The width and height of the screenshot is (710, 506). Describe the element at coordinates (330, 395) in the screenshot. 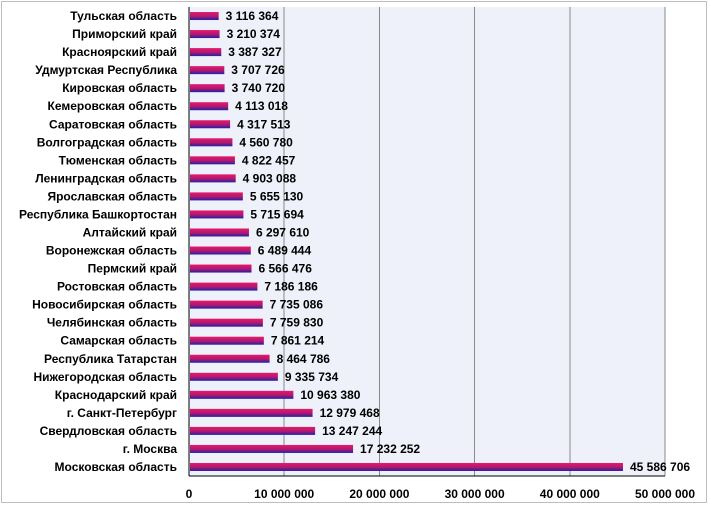

I see `value-label: 10 963 380` at that location.